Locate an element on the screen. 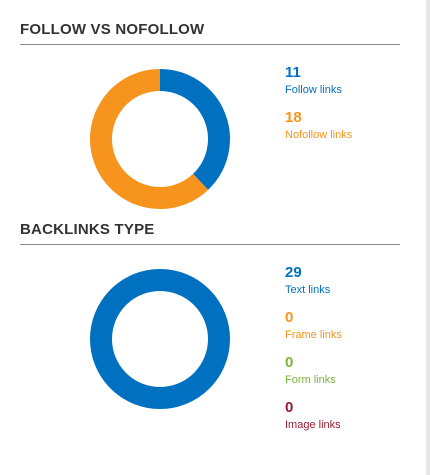  image-links-count: 0 is located at coordinates (289, 407).